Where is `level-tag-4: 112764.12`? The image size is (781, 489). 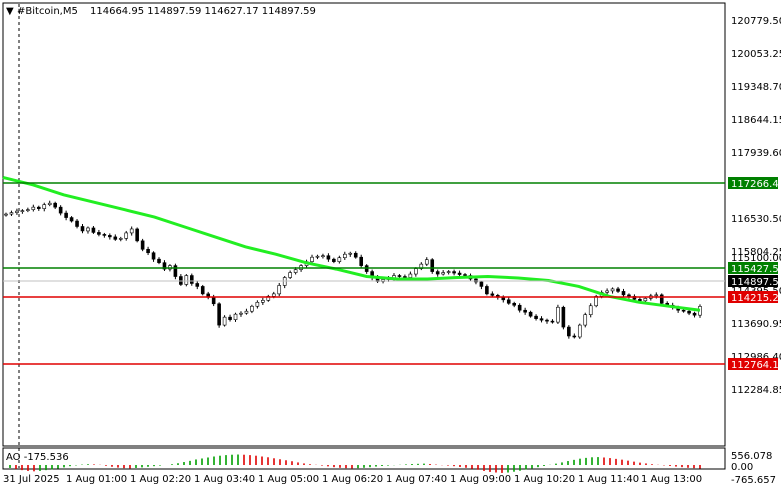 level-tag-4: 112764.12 is located at coordinates (756, 365).